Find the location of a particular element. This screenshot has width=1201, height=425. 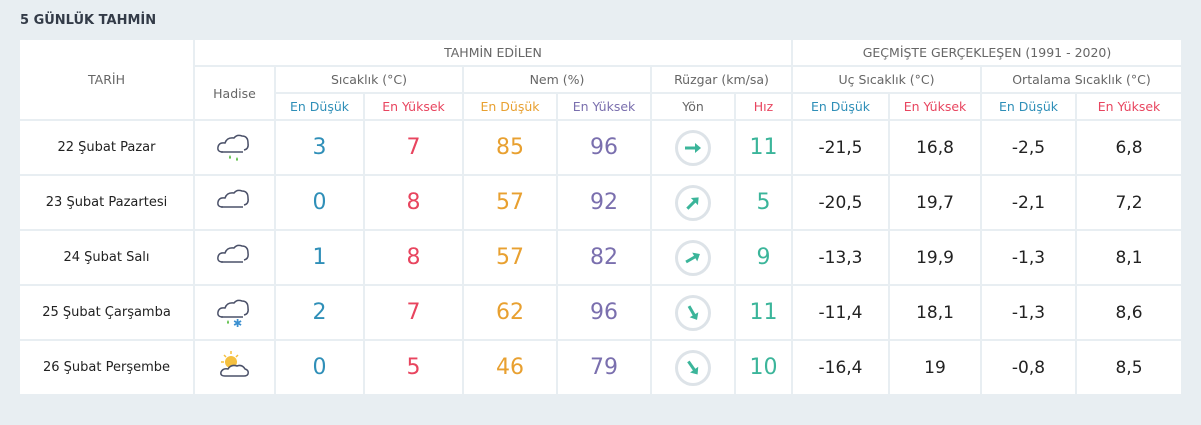

extreme-low: -16,4 is located at coordinates (840, 367).